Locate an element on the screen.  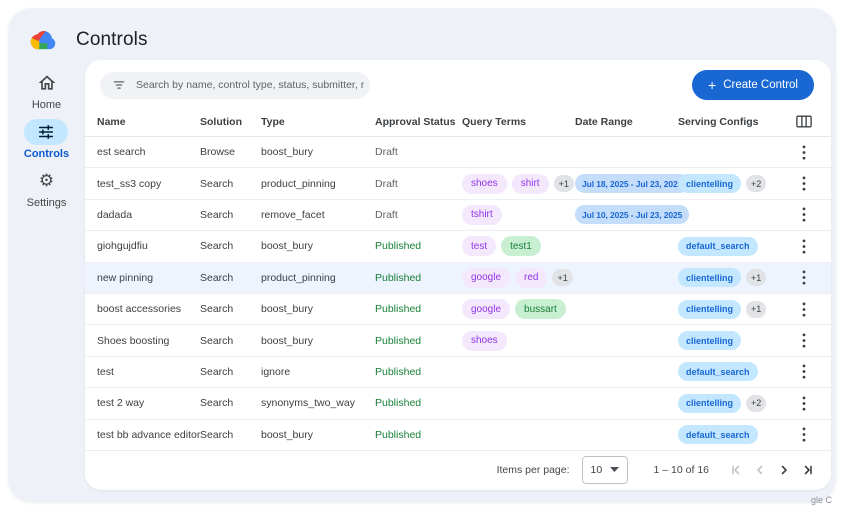
cell-name: boost accessories is located at coordinates (139, 309).